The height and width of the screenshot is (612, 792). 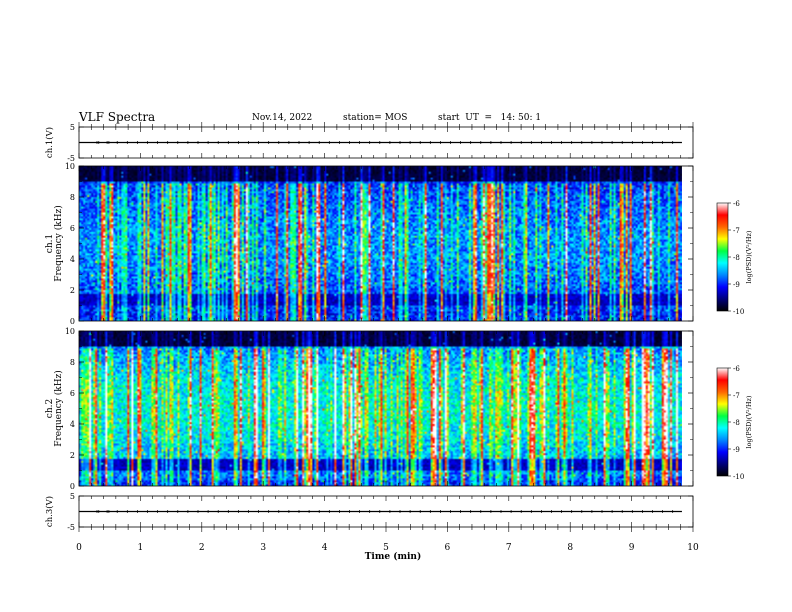 What do you see at coordinates (386, 548) in the screenshot?
I see `x-tick-label: 5` at bounding box center [386, 548].